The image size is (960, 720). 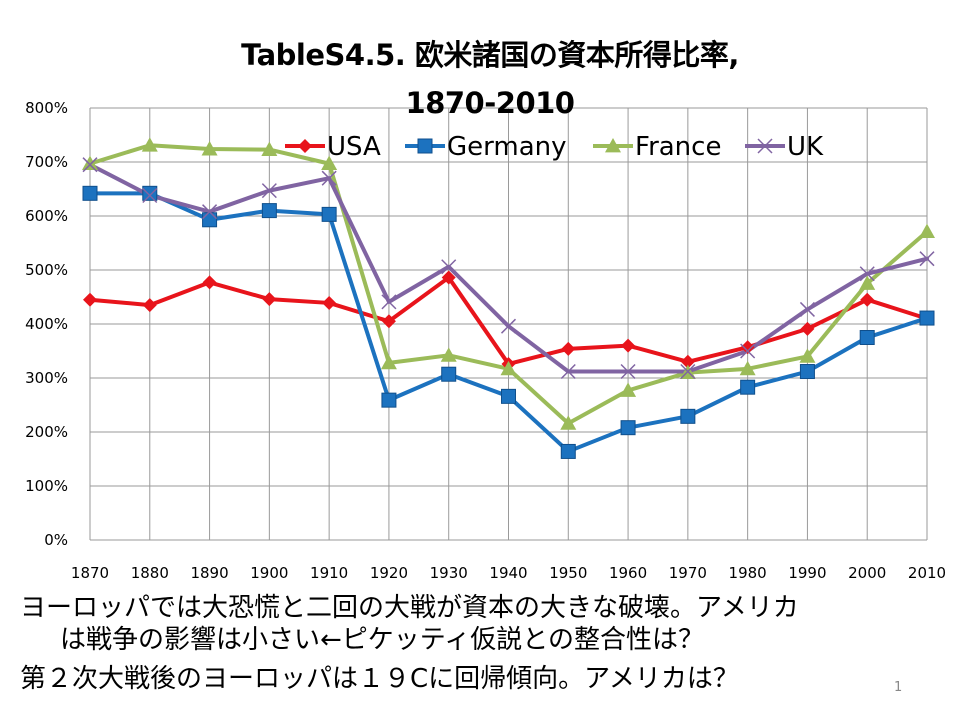 What do you see at coordinates (354, 147) in the screenshot?
I see `legend-label-usa: USA` at bounding box center [354, 147].